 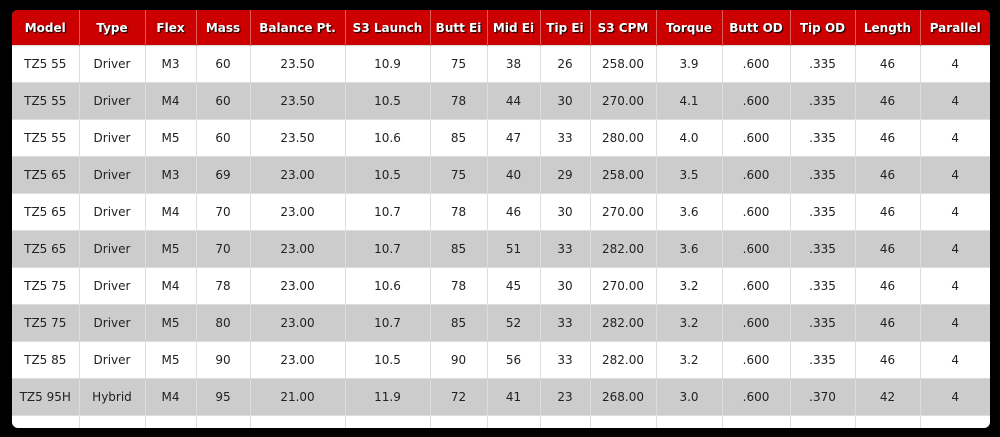 What do you see at coordinates (565, 421) in the screenshot?
I see `table-cell: 28` at bounding box center [565, 421].